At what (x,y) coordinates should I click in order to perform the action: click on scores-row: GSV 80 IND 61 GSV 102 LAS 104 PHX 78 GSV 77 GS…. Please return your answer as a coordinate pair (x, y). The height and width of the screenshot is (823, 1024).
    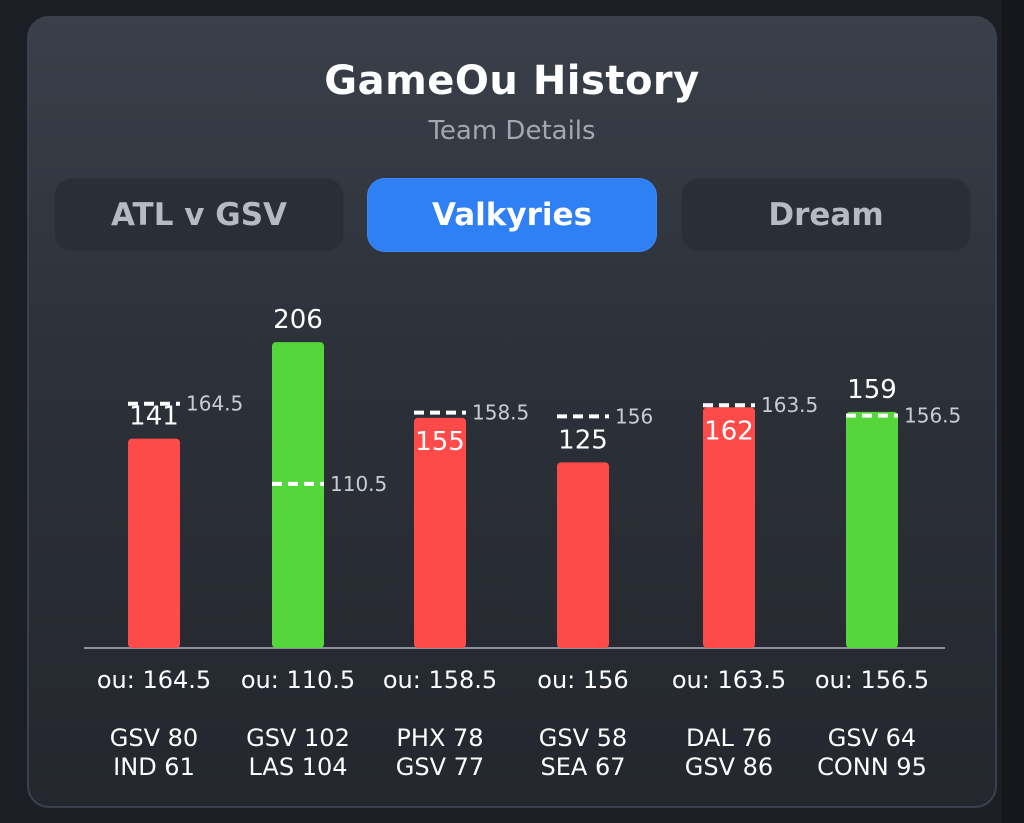
    Looking at the image, I should click on (514, 752).